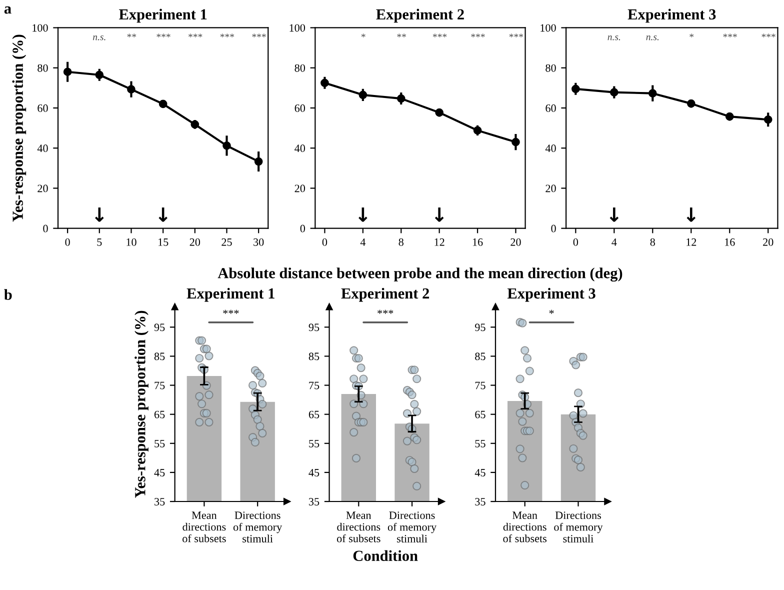 The height and width of the screenshot is (590, 784). I want to click on x-tick-label: 30, so click(259, 242).